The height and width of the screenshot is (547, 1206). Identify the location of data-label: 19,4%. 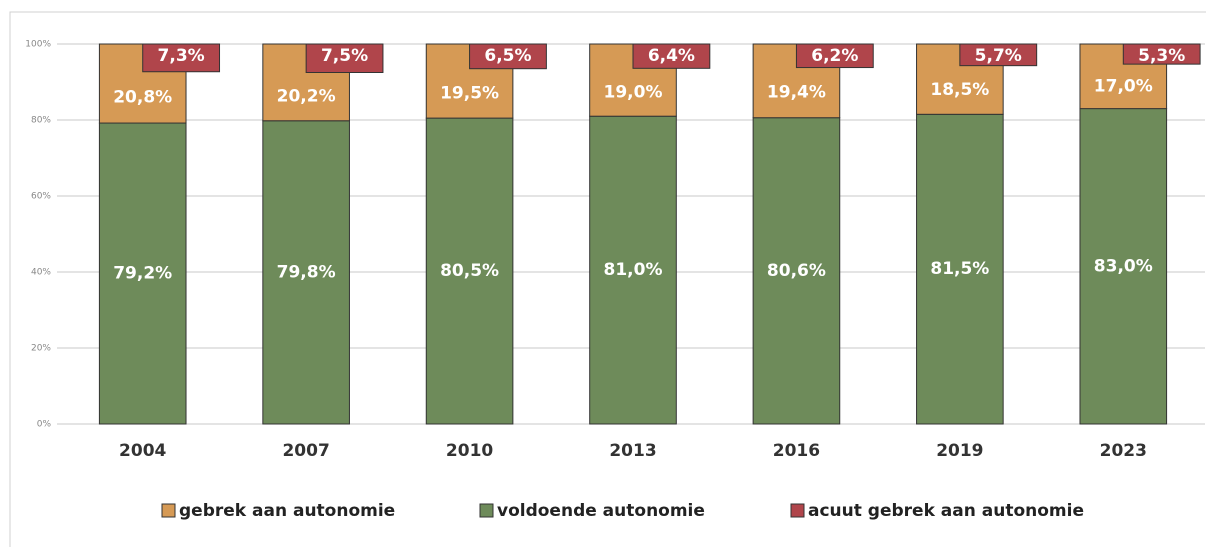
(796, 93).